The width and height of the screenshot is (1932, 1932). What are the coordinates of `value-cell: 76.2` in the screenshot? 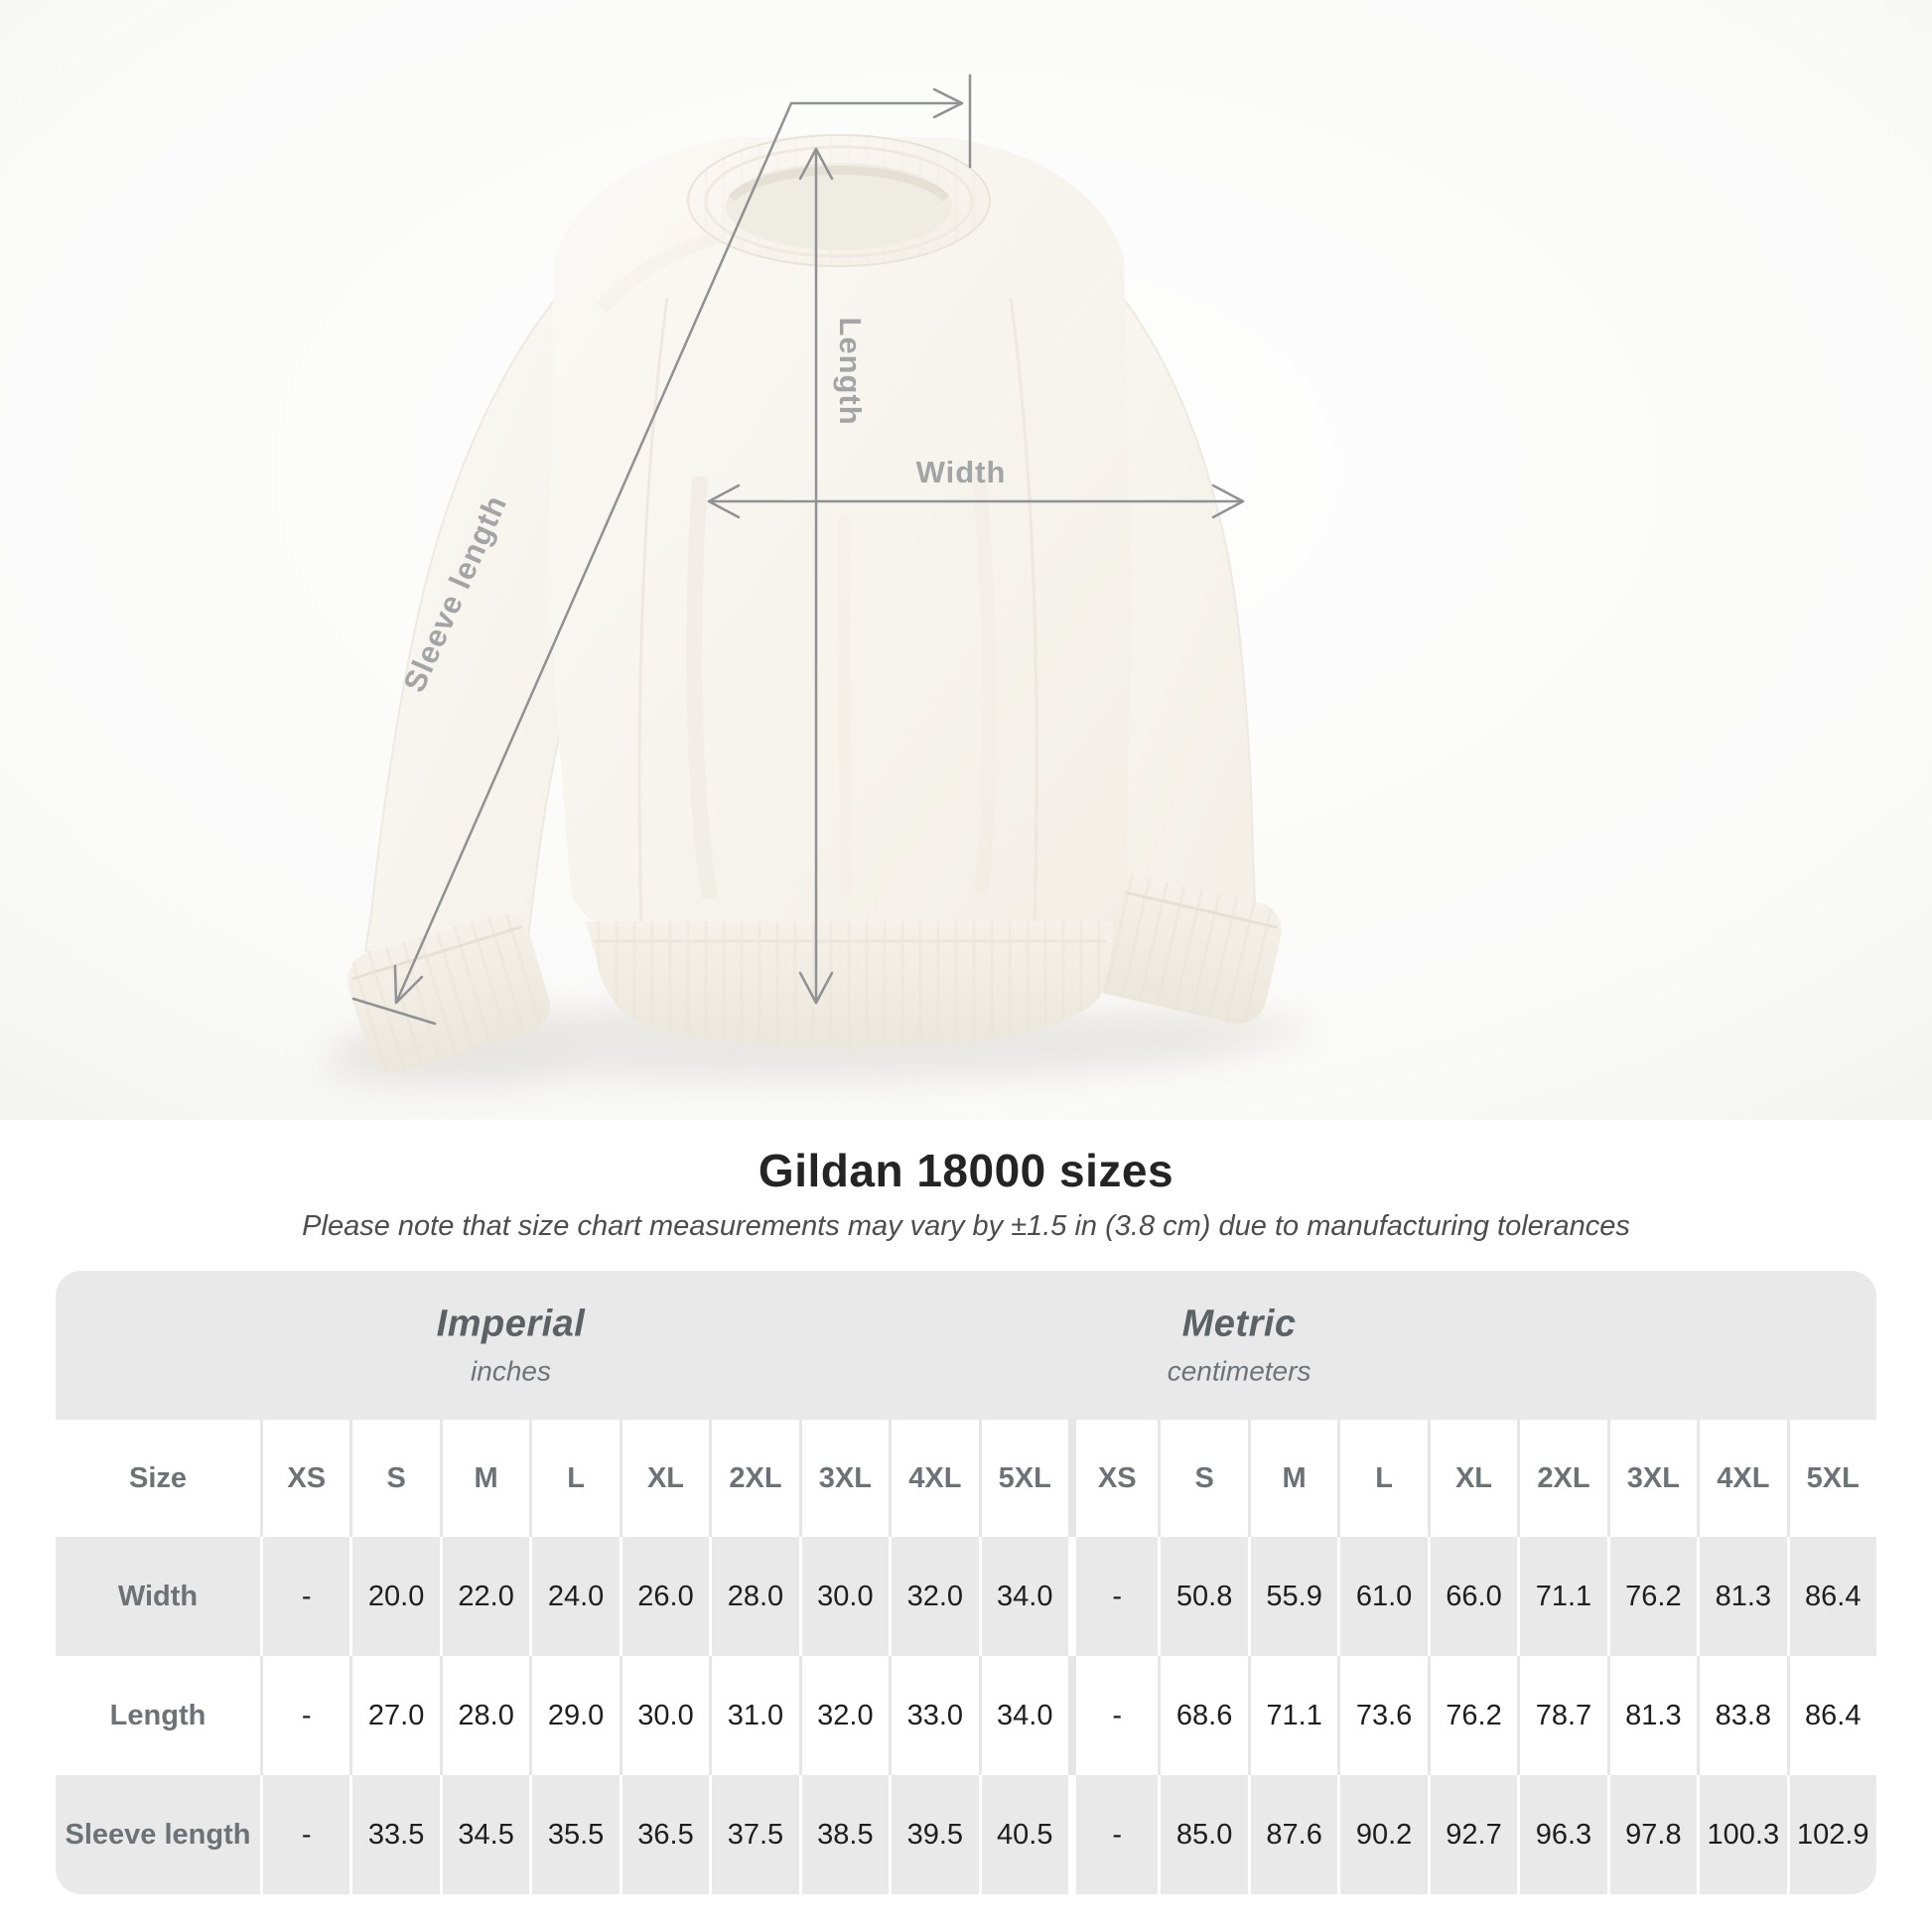 It's located at (1652, 1597).